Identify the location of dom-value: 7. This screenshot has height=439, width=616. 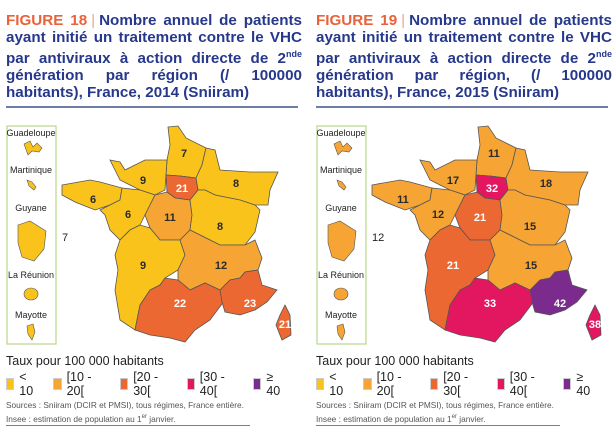
(65, 238).